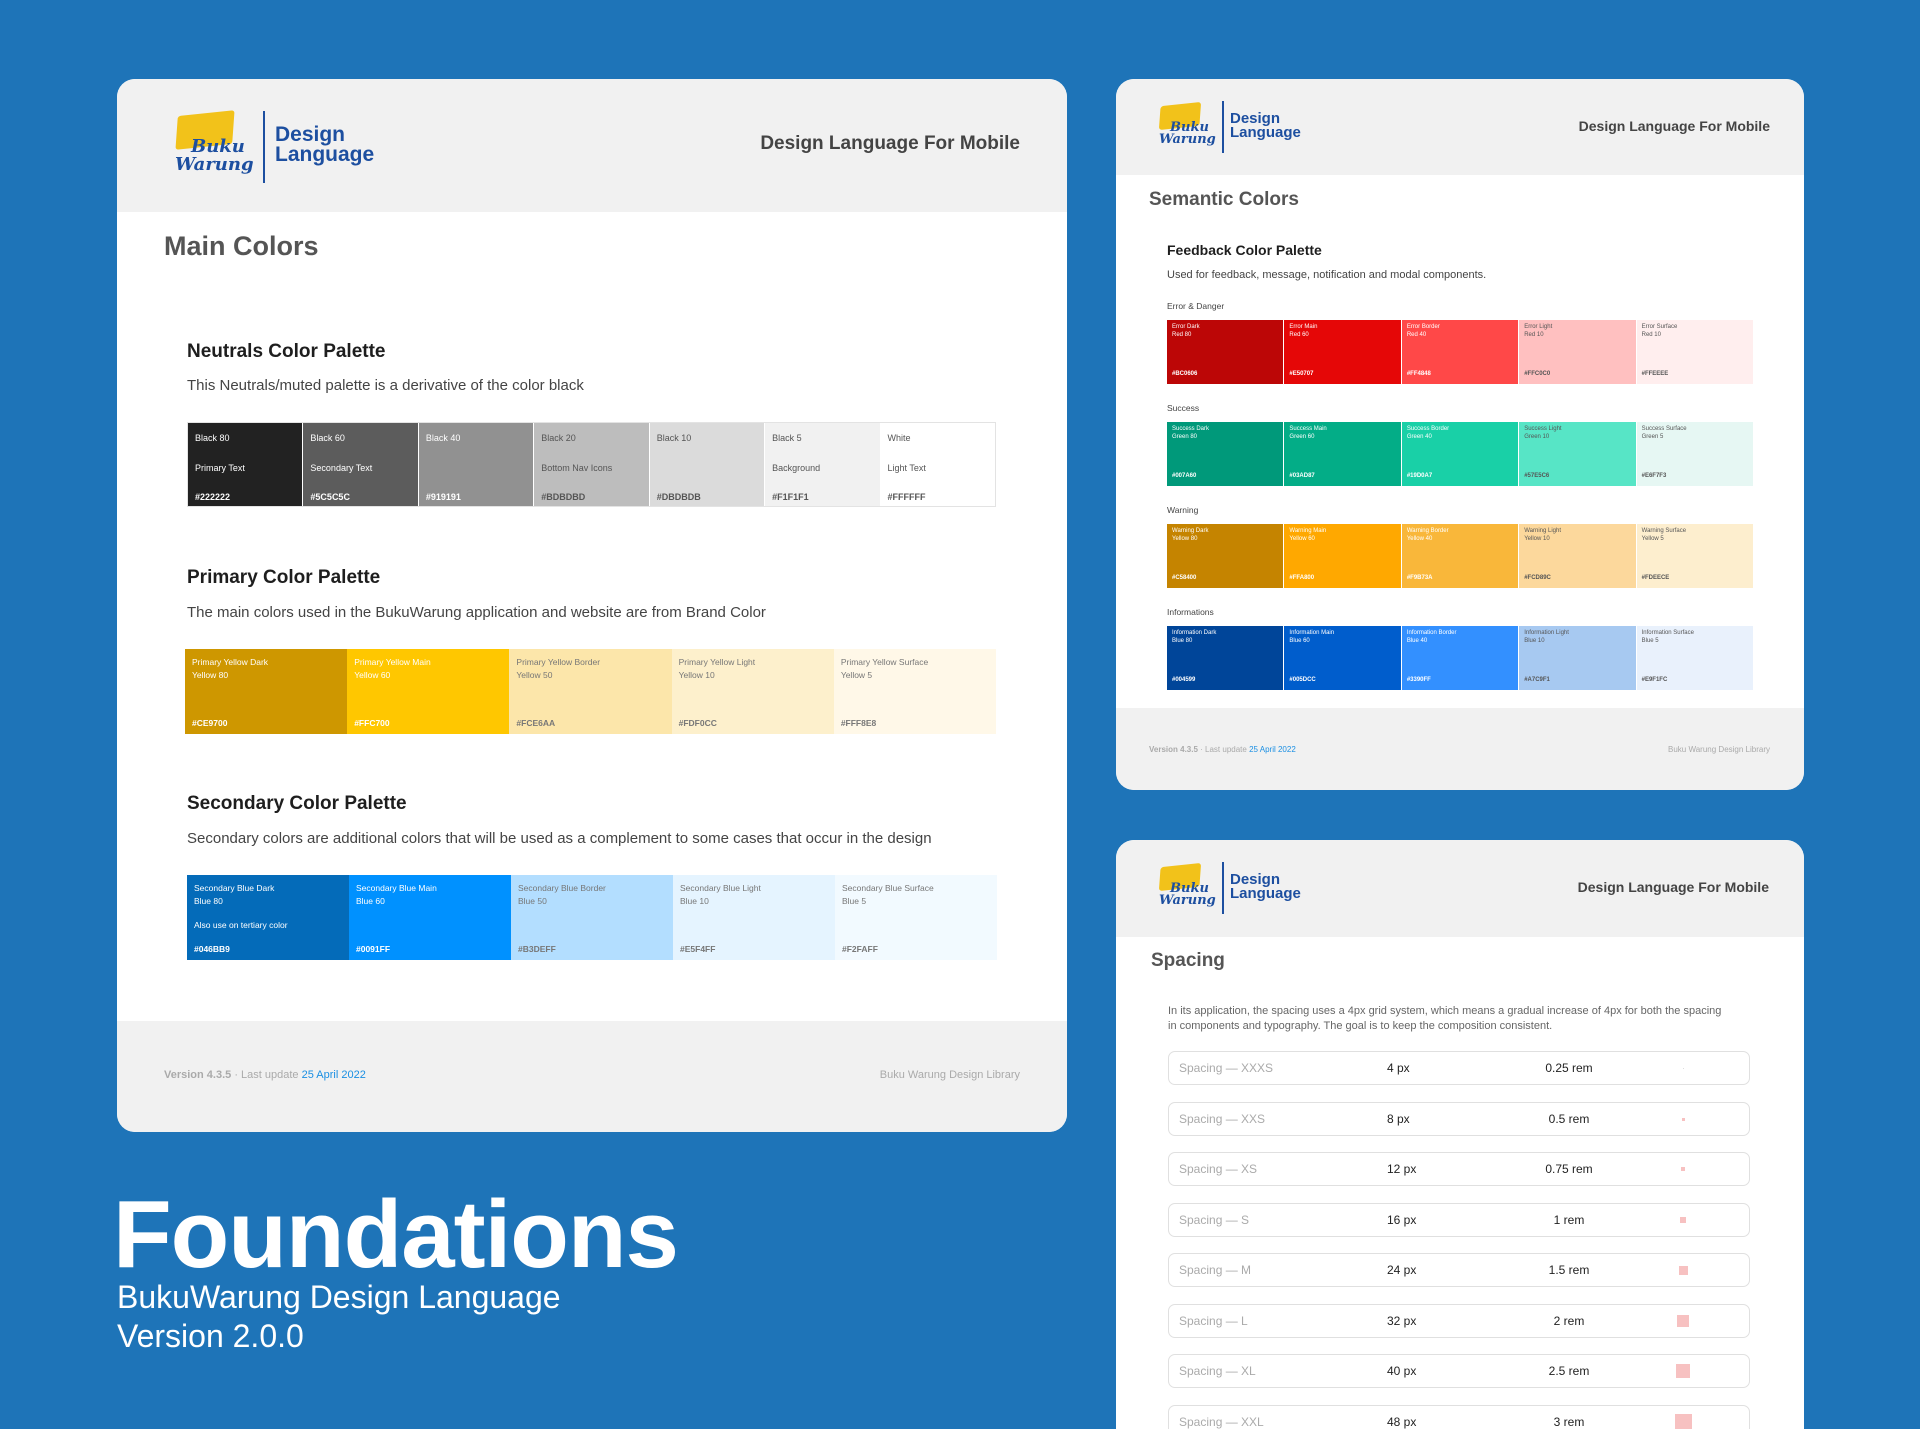 The image size is (1920, 1429). Describe the element at coordinates (1418, 374) in the screenshot. I see `swatch-hex: #FF4848` at that location.